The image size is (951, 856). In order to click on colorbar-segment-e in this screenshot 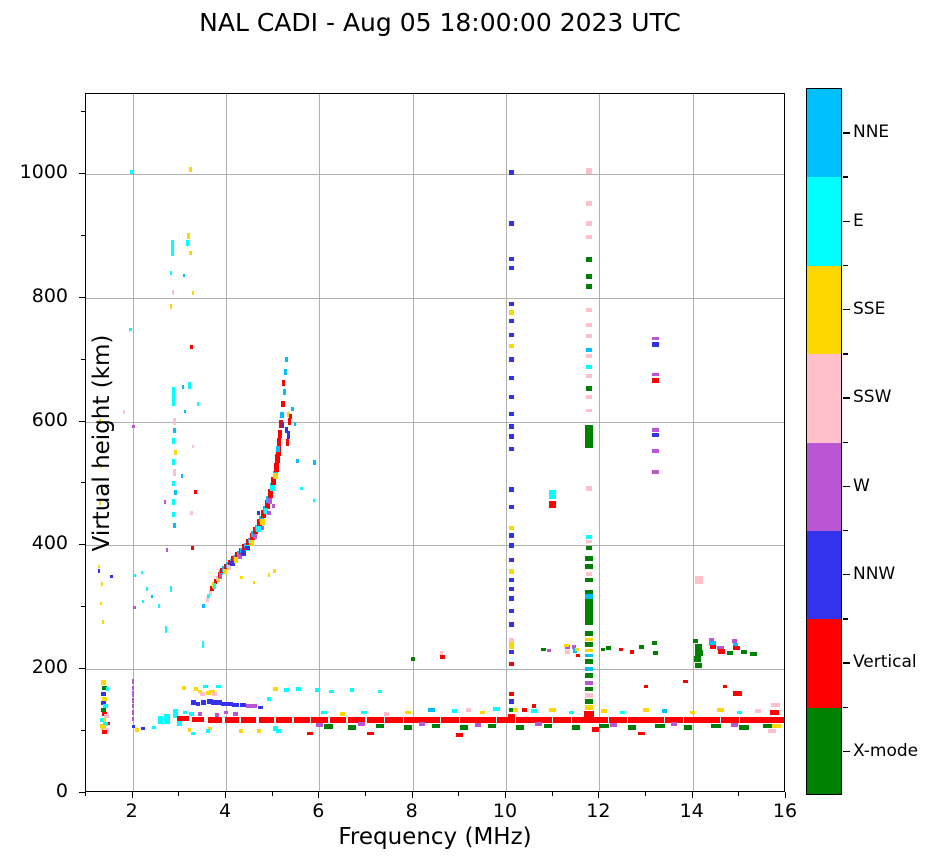, I will do `click(824, 221)`.